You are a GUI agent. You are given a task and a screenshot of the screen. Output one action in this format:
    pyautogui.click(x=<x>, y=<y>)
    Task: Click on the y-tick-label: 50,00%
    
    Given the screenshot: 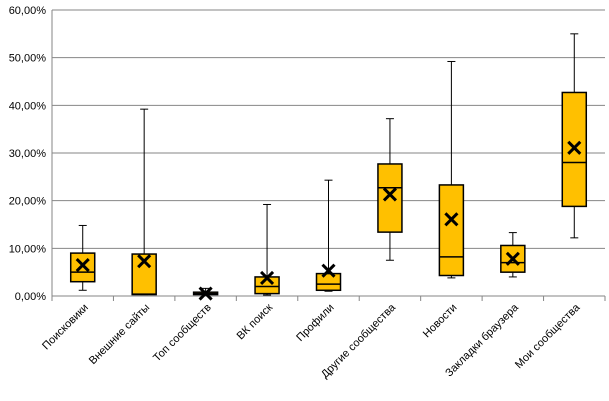 What is the action you would take?
    pyautogui.click(x=28, y=59)
    